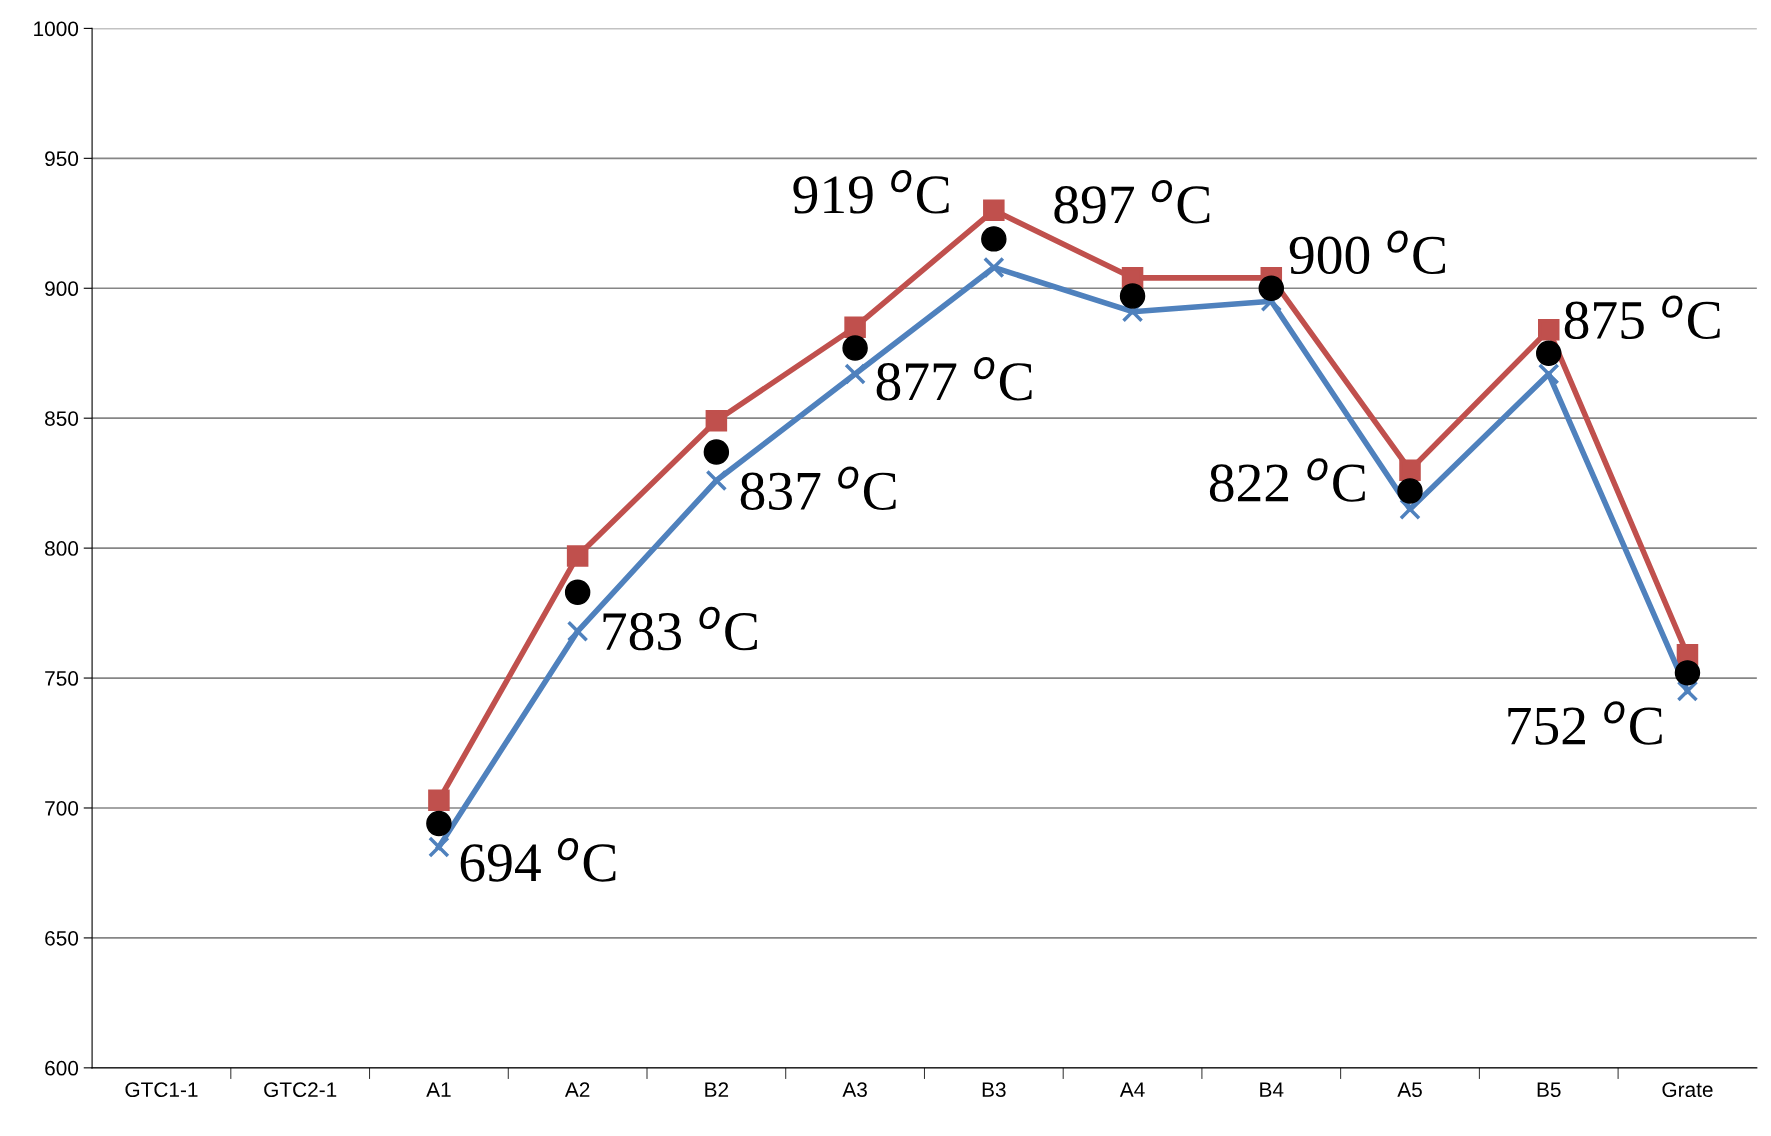 This screenshot has height=1136, width=1771. What do you see at coordinates (161, 1090) in the screenshot?
I see `x-tick-label: GTC1-1` at bounding box center [161, 1090].